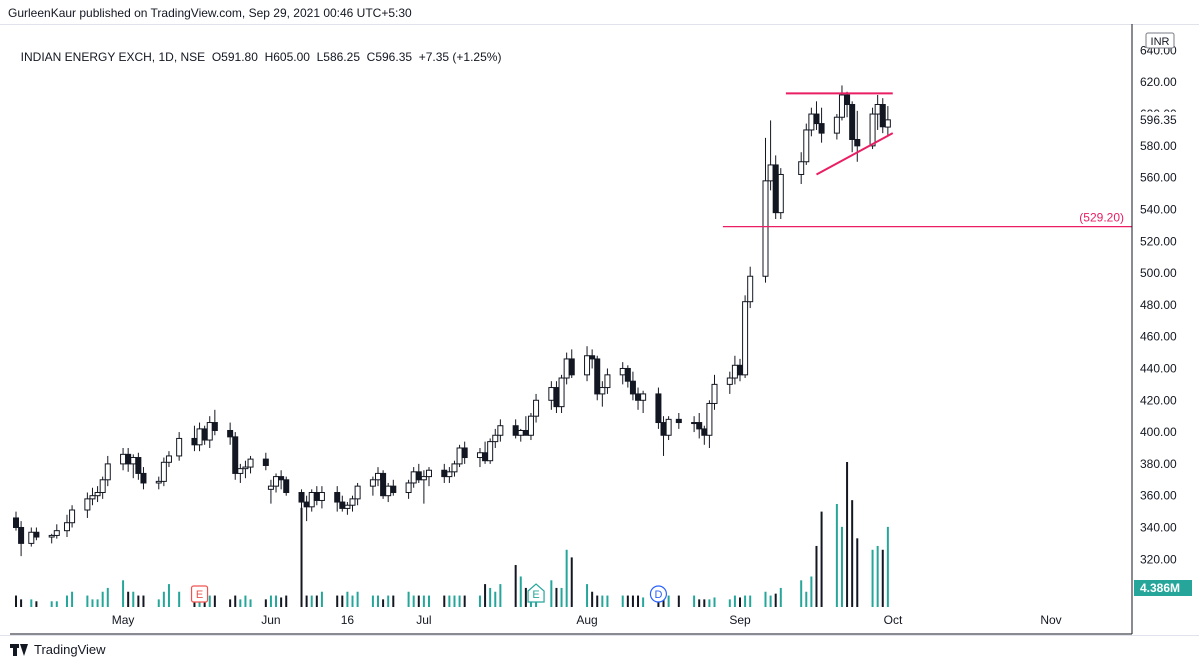 The image size is (1199, 668). I want to click on time-tick-label: 16, so click(348, 620).